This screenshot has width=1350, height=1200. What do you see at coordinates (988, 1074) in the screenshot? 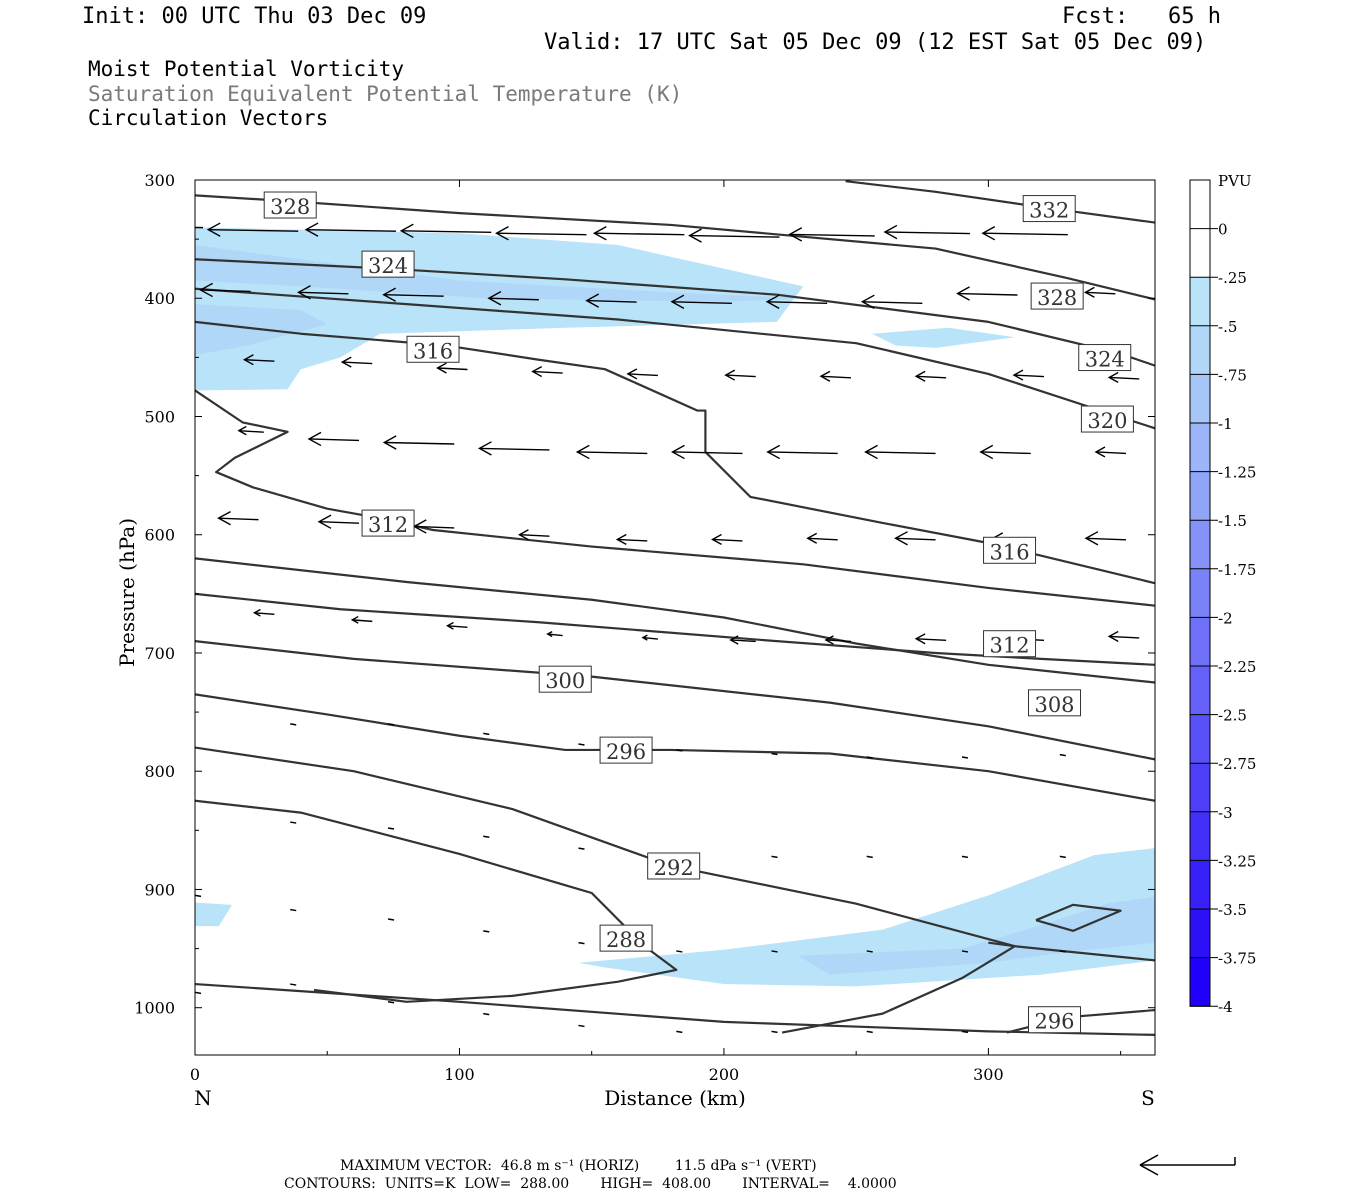
I see `x-tick-label: 300` at bounding box center [988, 1074].